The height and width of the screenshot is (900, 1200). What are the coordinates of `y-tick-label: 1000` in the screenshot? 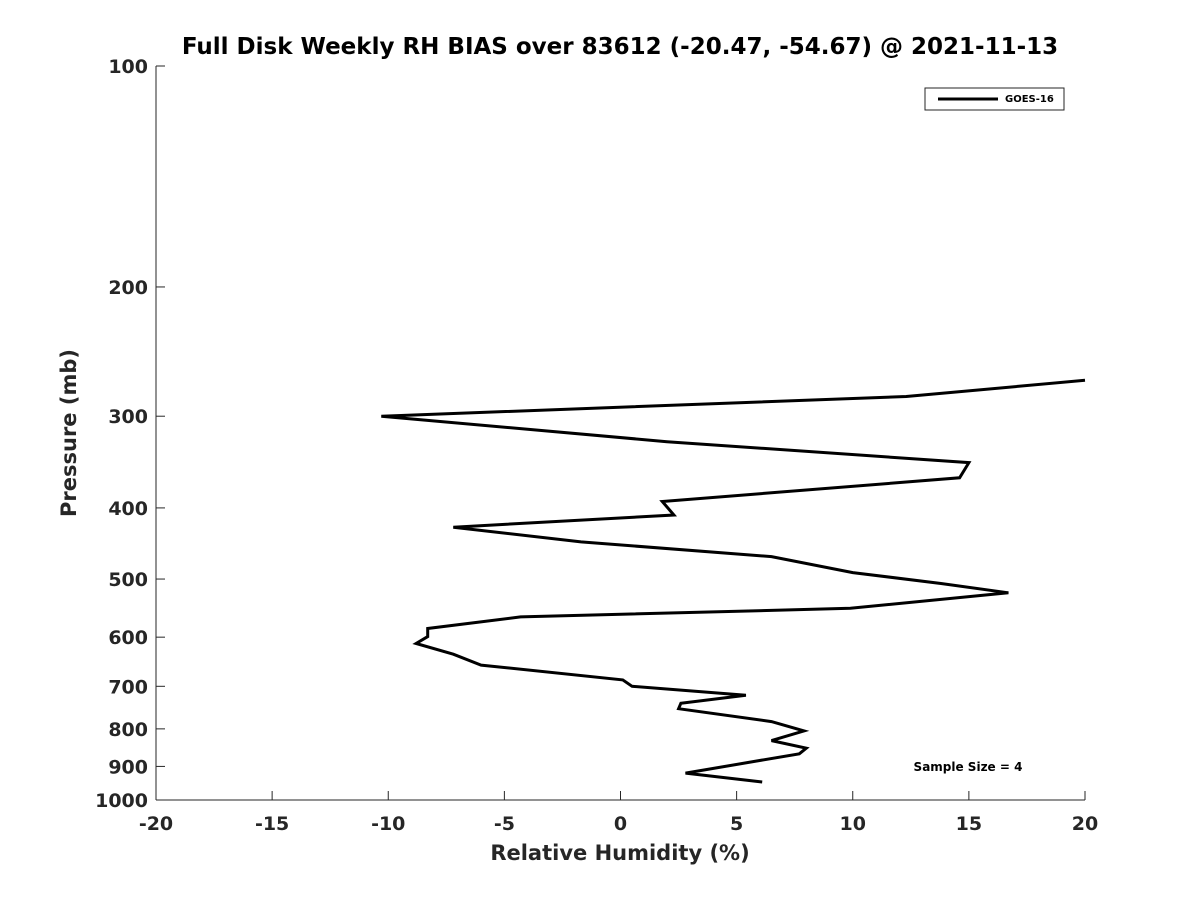 It's located at (121, 801).